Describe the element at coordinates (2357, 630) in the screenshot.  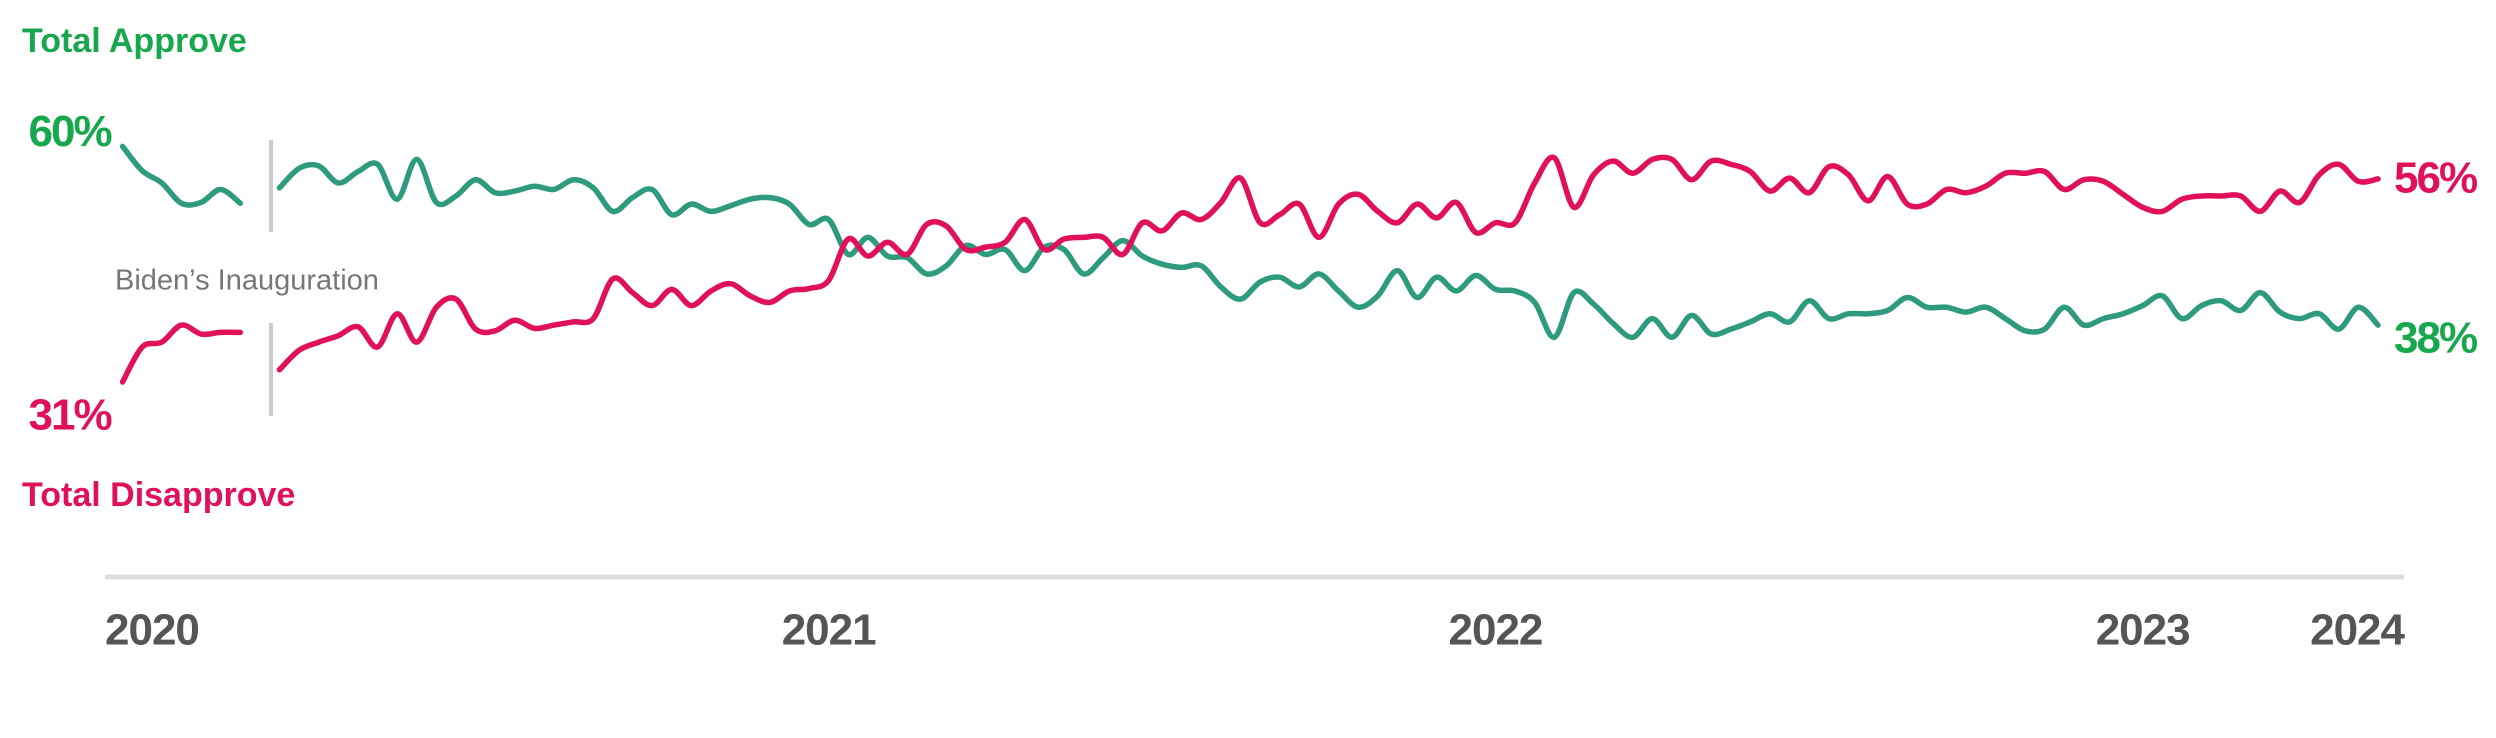
I see `x-tick-label: 2024` at that location.